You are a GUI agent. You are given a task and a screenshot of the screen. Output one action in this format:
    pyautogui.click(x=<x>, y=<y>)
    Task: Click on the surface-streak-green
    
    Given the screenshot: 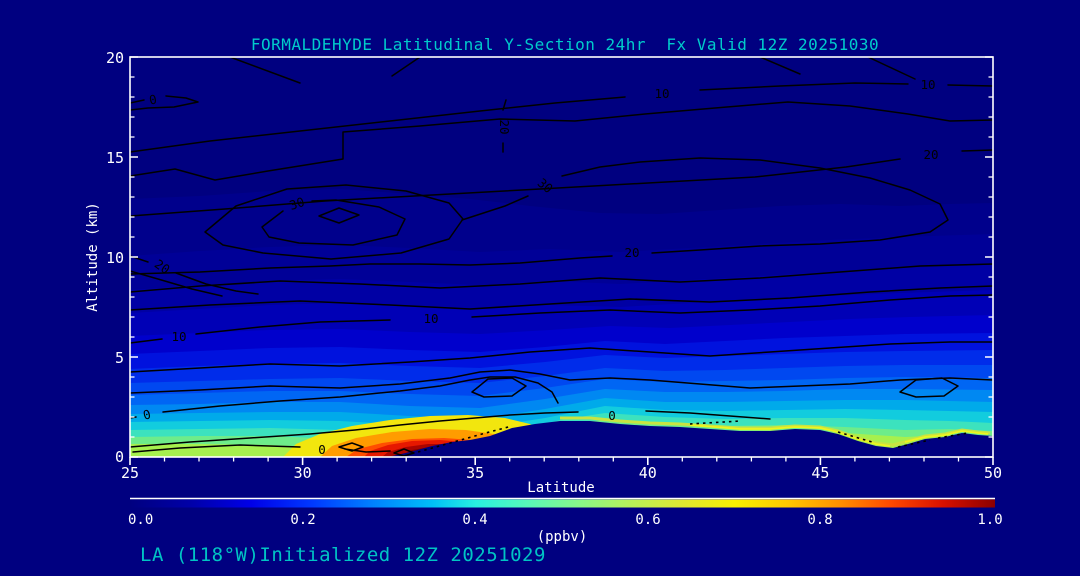 What is the action you would take?
    pyautogui.click(x=775, y=431)
    